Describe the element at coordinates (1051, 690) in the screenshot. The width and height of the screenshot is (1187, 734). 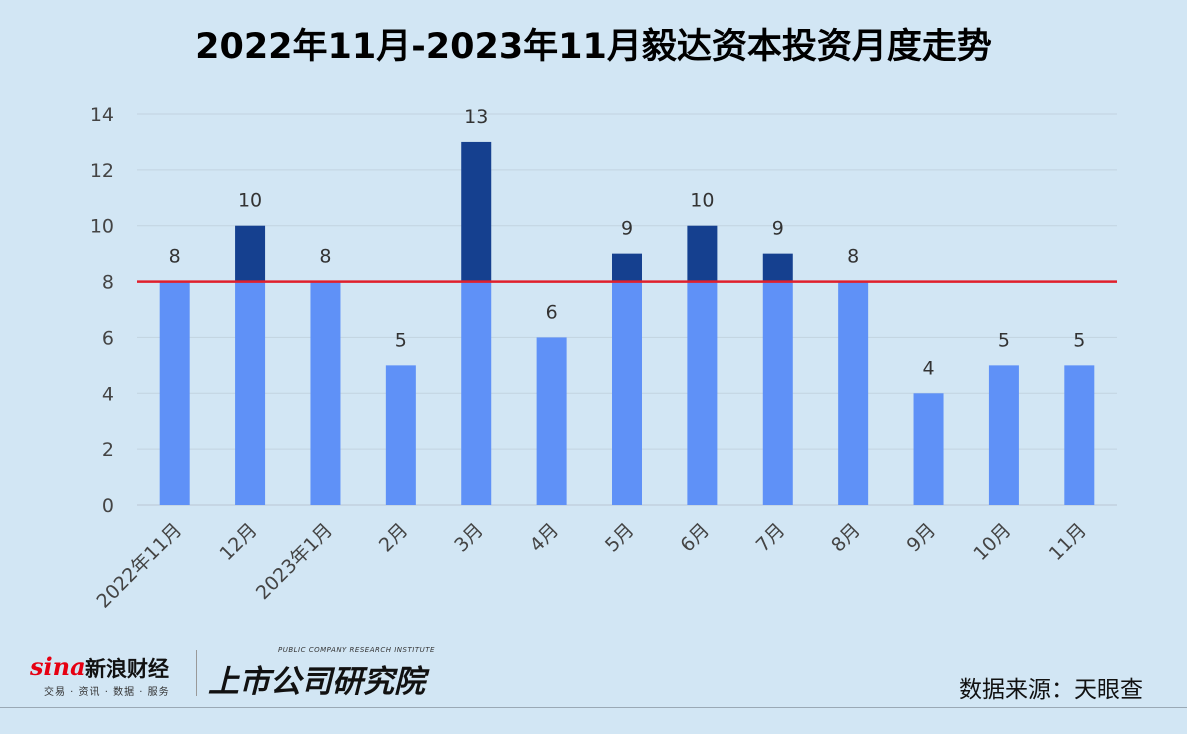
I see `data-source: 数据来源：天眼查` at that location.